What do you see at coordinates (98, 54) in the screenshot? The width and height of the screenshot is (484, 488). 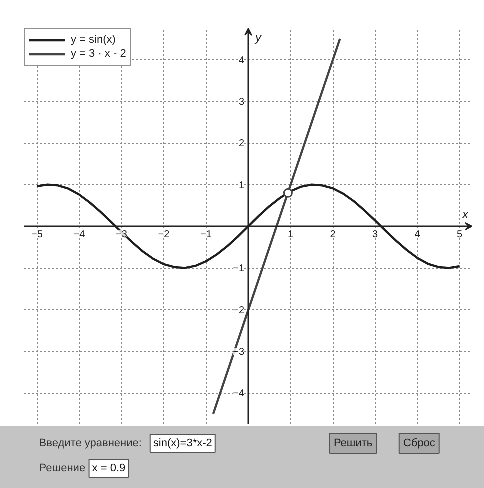 I see `legend-label: y = 3 · x - 2` at bounding box center [98, 54].